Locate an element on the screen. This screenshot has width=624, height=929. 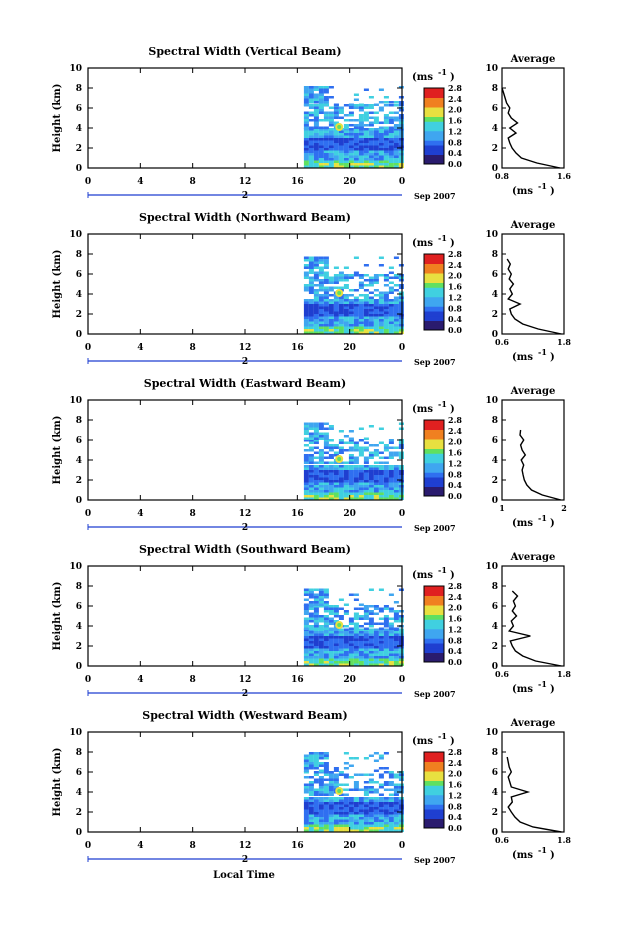
colorbar-tick-label: 2.4 is located at coordinates (455, 763).